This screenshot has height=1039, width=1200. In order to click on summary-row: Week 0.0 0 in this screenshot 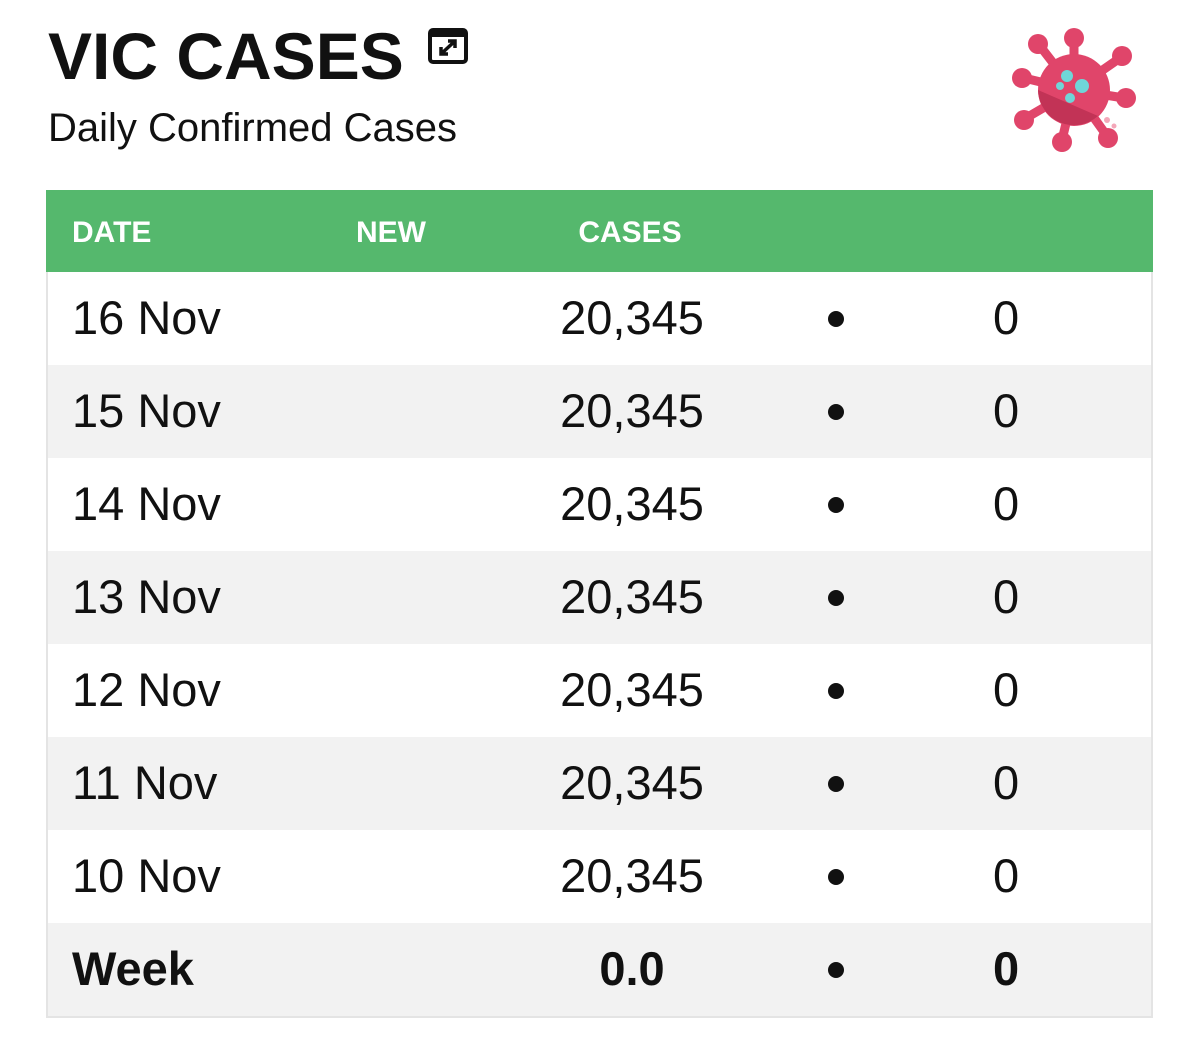, I will do `click(599, 969)`.